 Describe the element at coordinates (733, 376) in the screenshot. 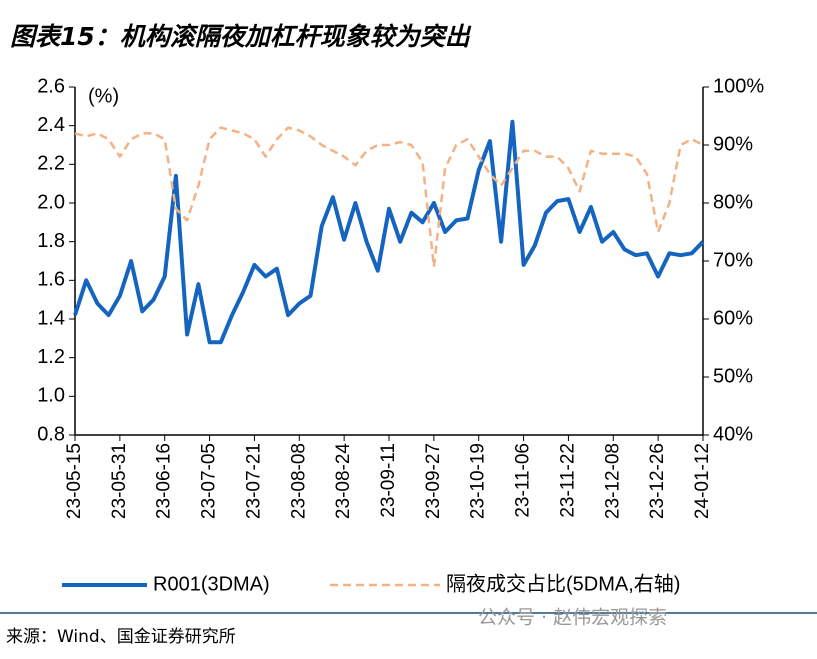

I see `y2-tick-label: 50%` at that location.